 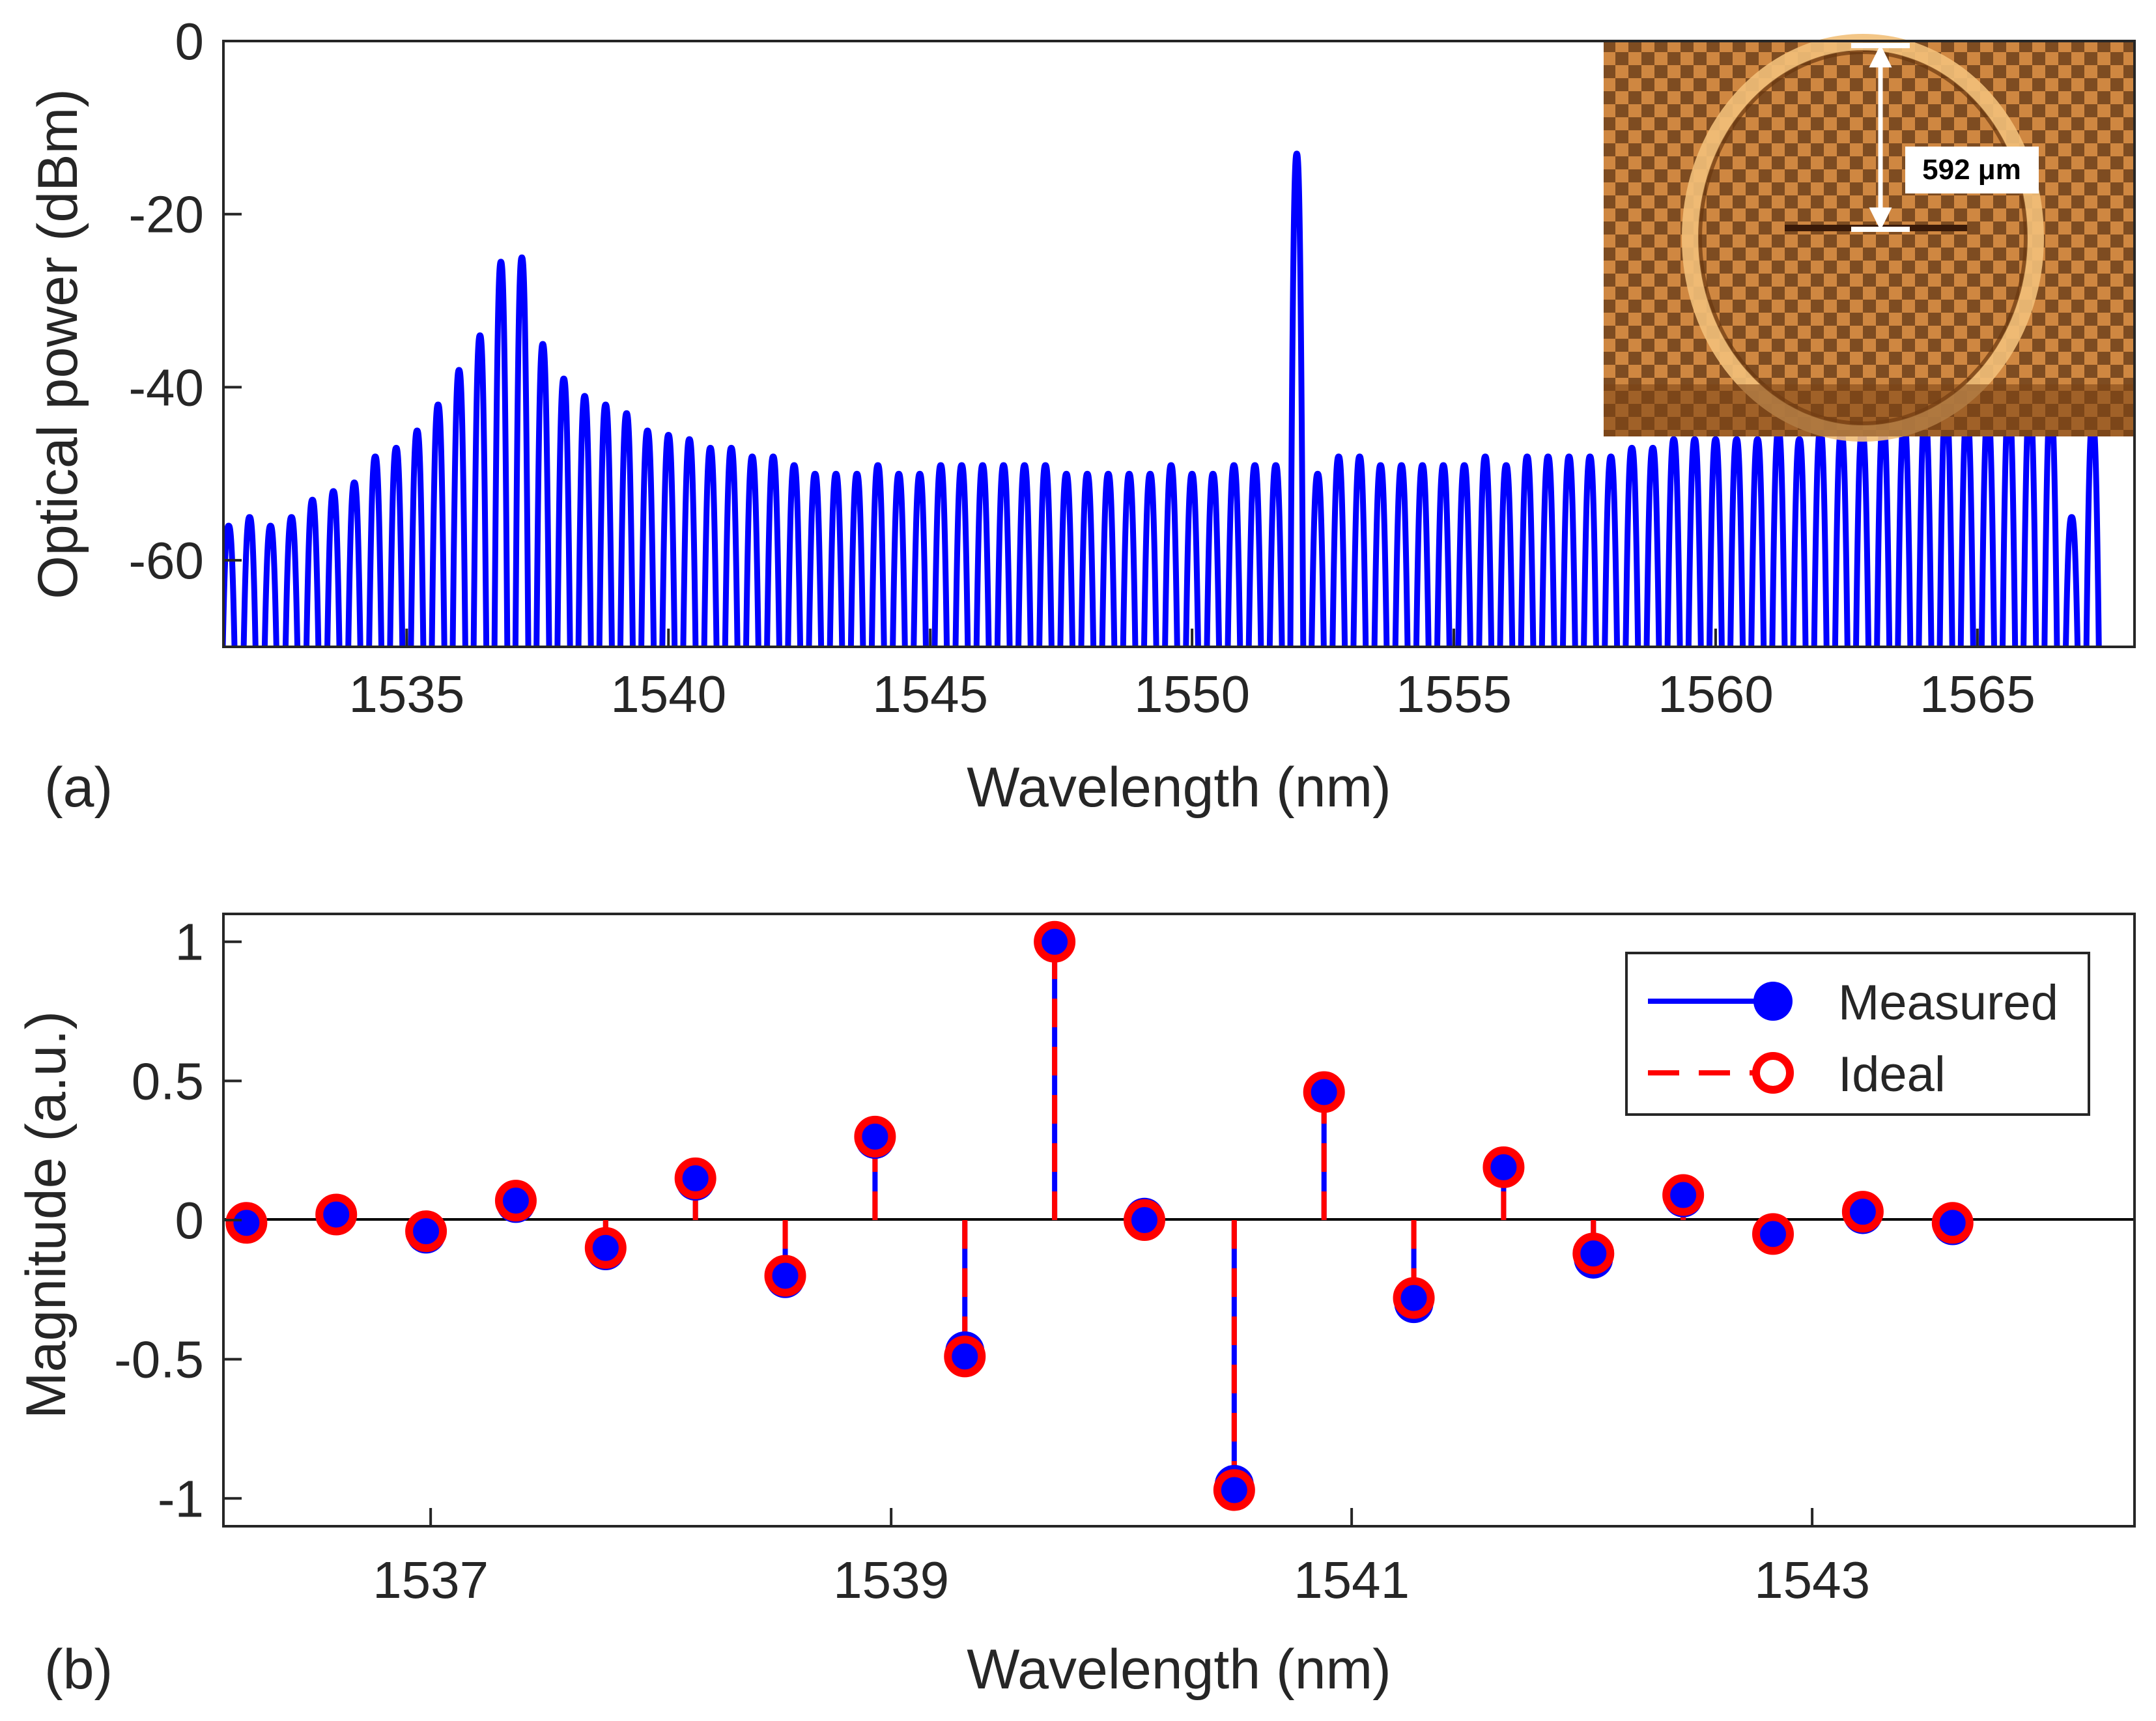 What do you see at coordinates (78, 1669) in the screenshot?
I see `panel-label-b: (b)` at bounding box center [78, 1669].